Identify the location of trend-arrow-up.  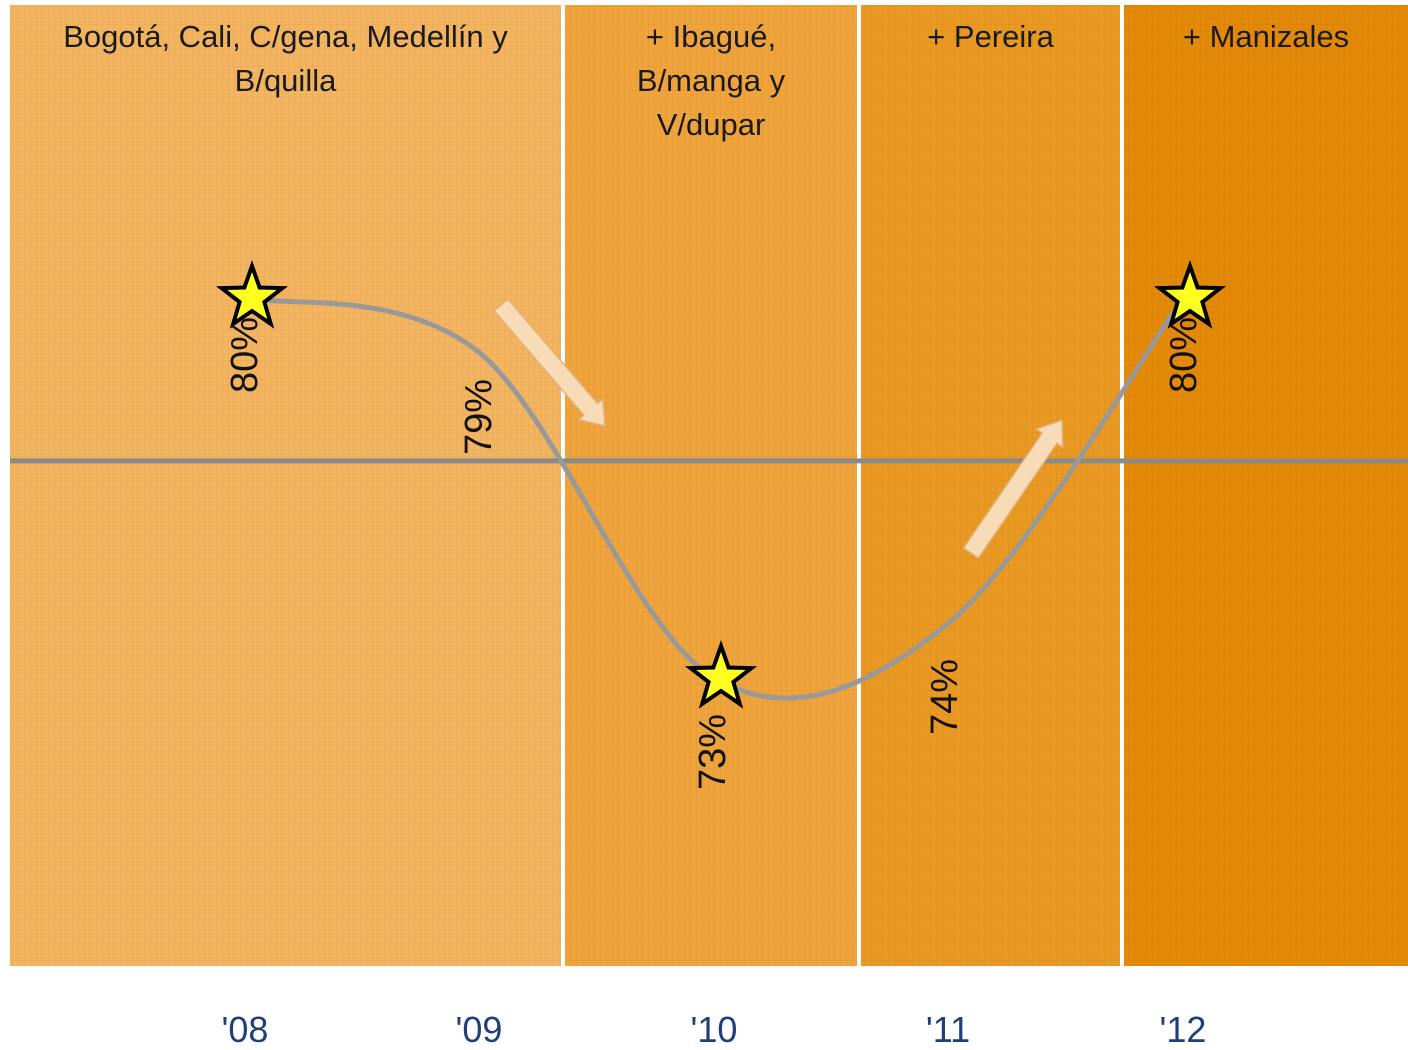
(1013, 489).